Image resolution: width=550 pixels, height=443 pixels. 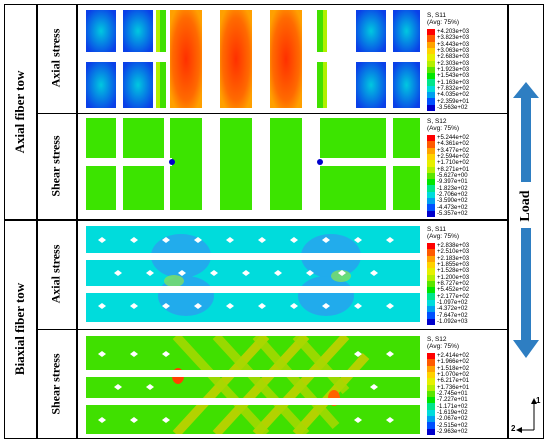 I want to click on contour-axial-tow-s11, so click(x=253, y=59).